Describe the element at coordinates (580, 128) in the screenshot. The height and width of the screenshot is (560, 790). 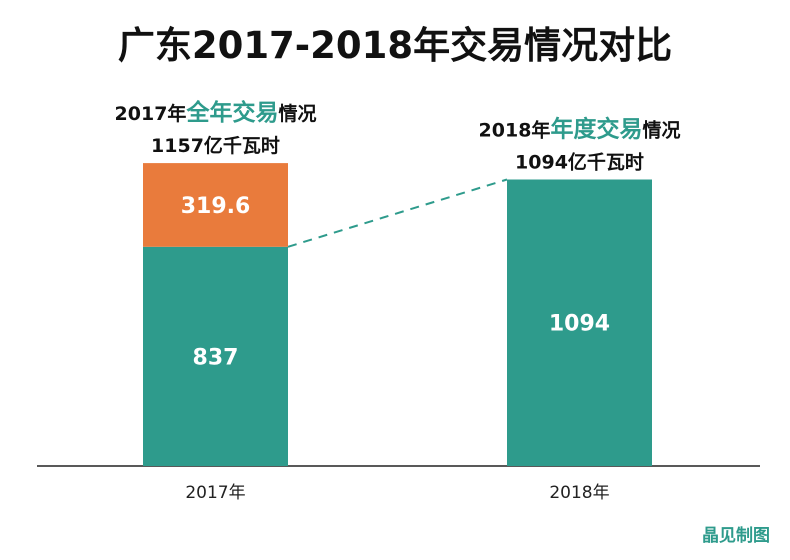
I see `annotation-heading: 2018年年度交易情况` at that location.